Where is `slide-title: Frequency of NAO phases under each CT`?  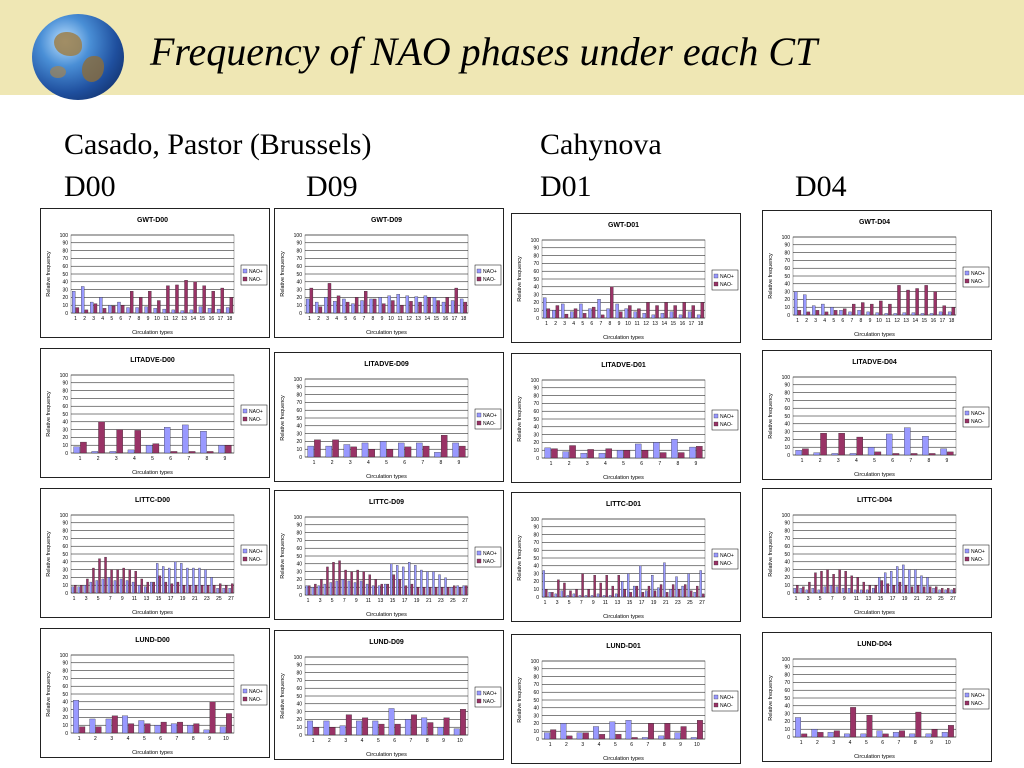
slide-title: Frequency of NAO phases under each CT is located at coordinates (484, 51).